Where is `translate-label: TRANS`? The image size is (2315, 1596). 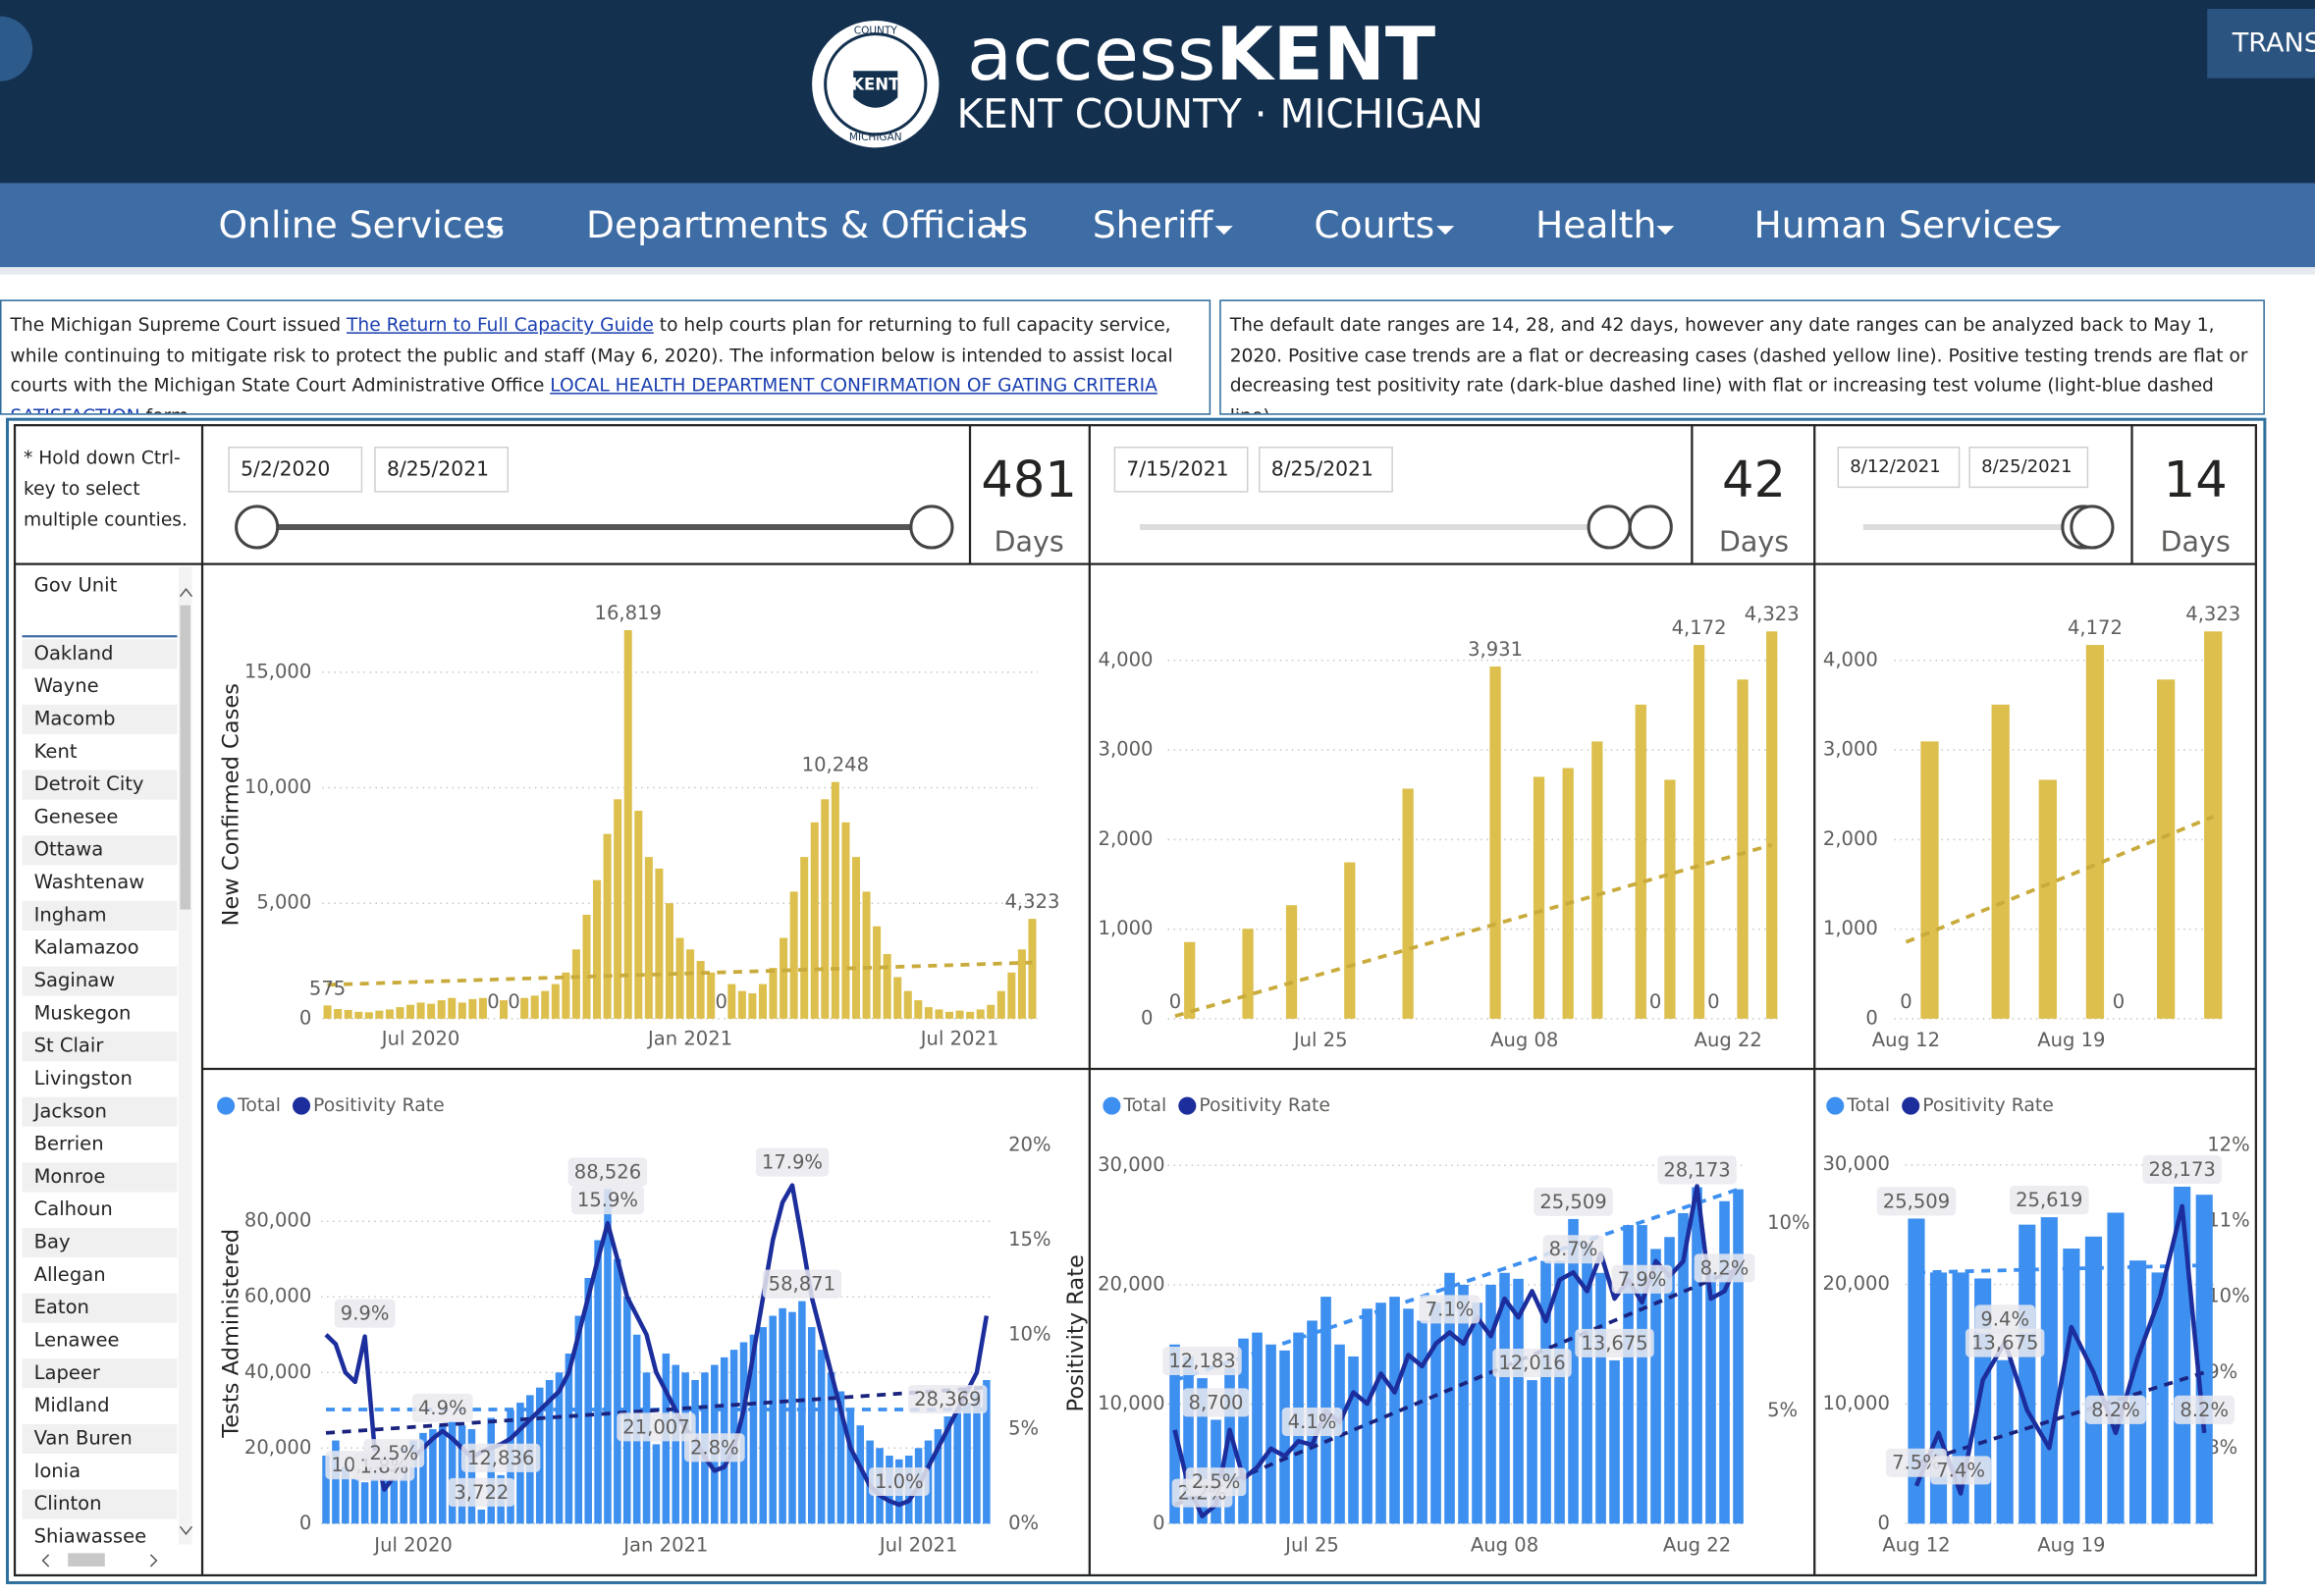
translate-label: TRANS is located at coordinates (2273, 44).